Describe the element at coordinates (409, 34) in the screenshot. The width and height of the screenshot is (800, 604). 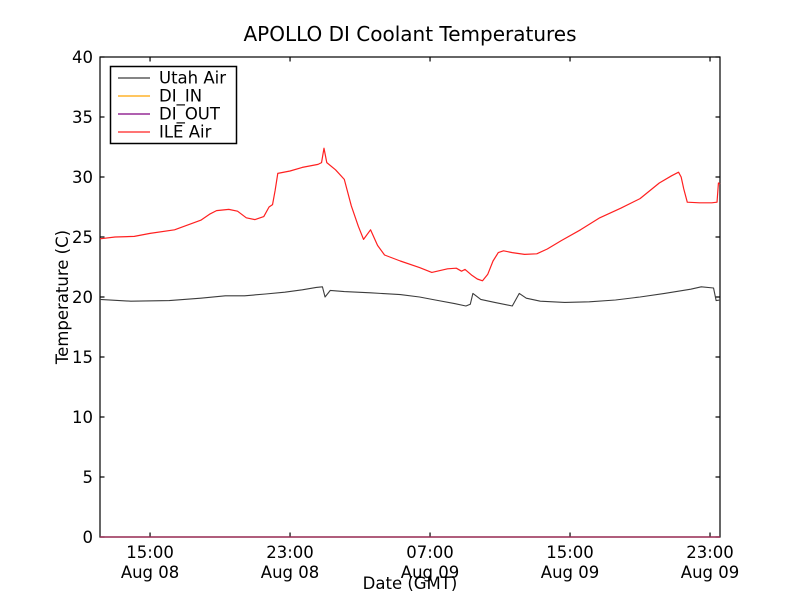
I see `chart-title: APOLLO DI Coolant Temperatures` at that location.